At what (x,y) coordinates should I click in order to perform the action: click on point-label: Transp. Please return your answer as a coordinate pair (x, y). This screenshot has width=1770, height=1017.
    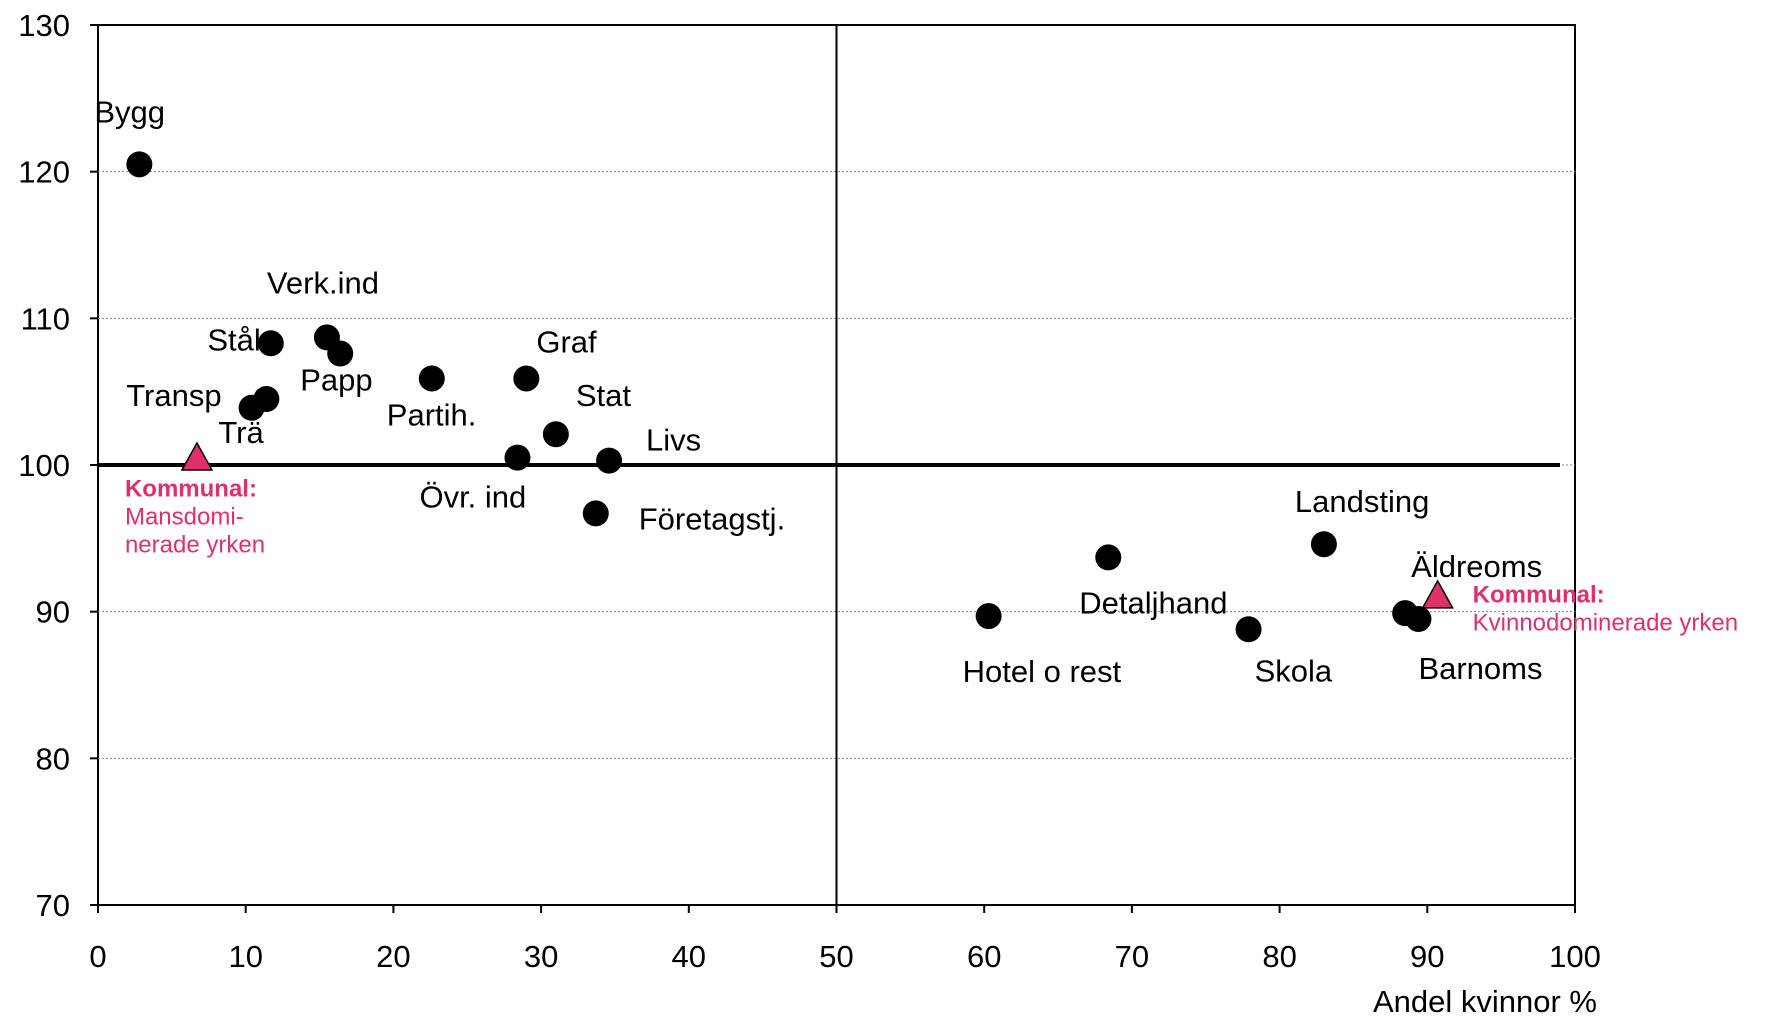
    Looking at the image, I should click on (173, 395).